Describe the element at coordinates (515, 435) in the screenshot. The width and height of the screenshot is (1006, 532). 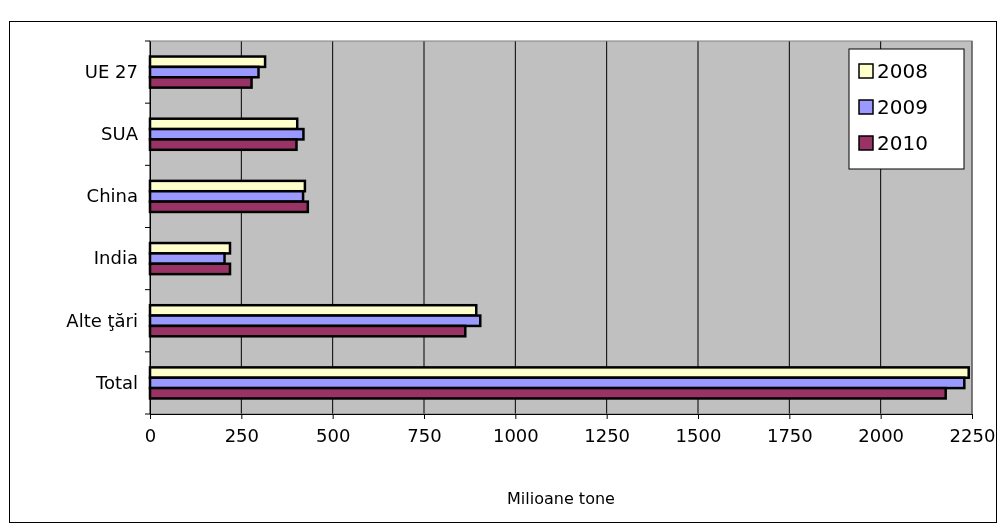
I see `x-tick-label: 1000` at that location.